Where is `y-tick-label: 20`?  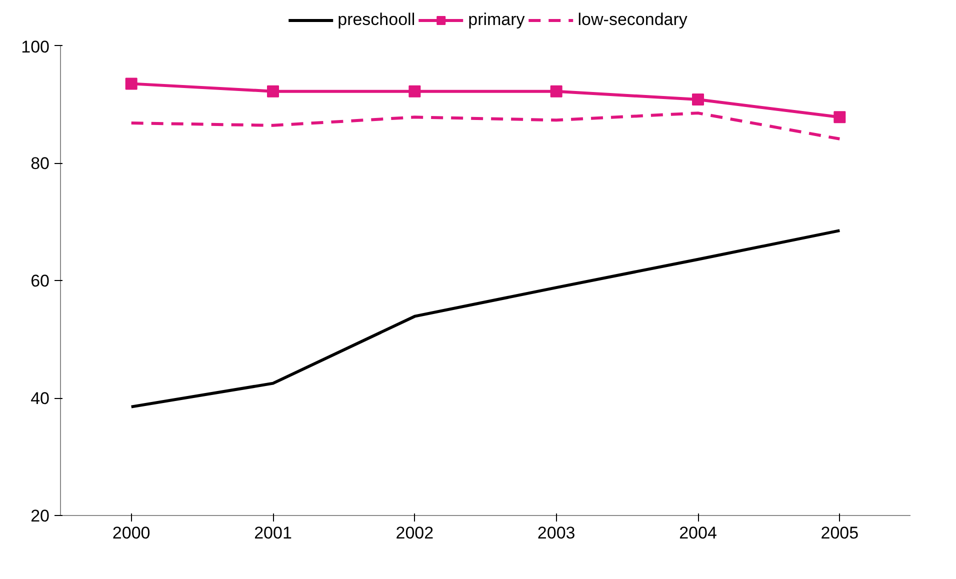
y-tick-label: 20 is located at coordinates (40, 516).